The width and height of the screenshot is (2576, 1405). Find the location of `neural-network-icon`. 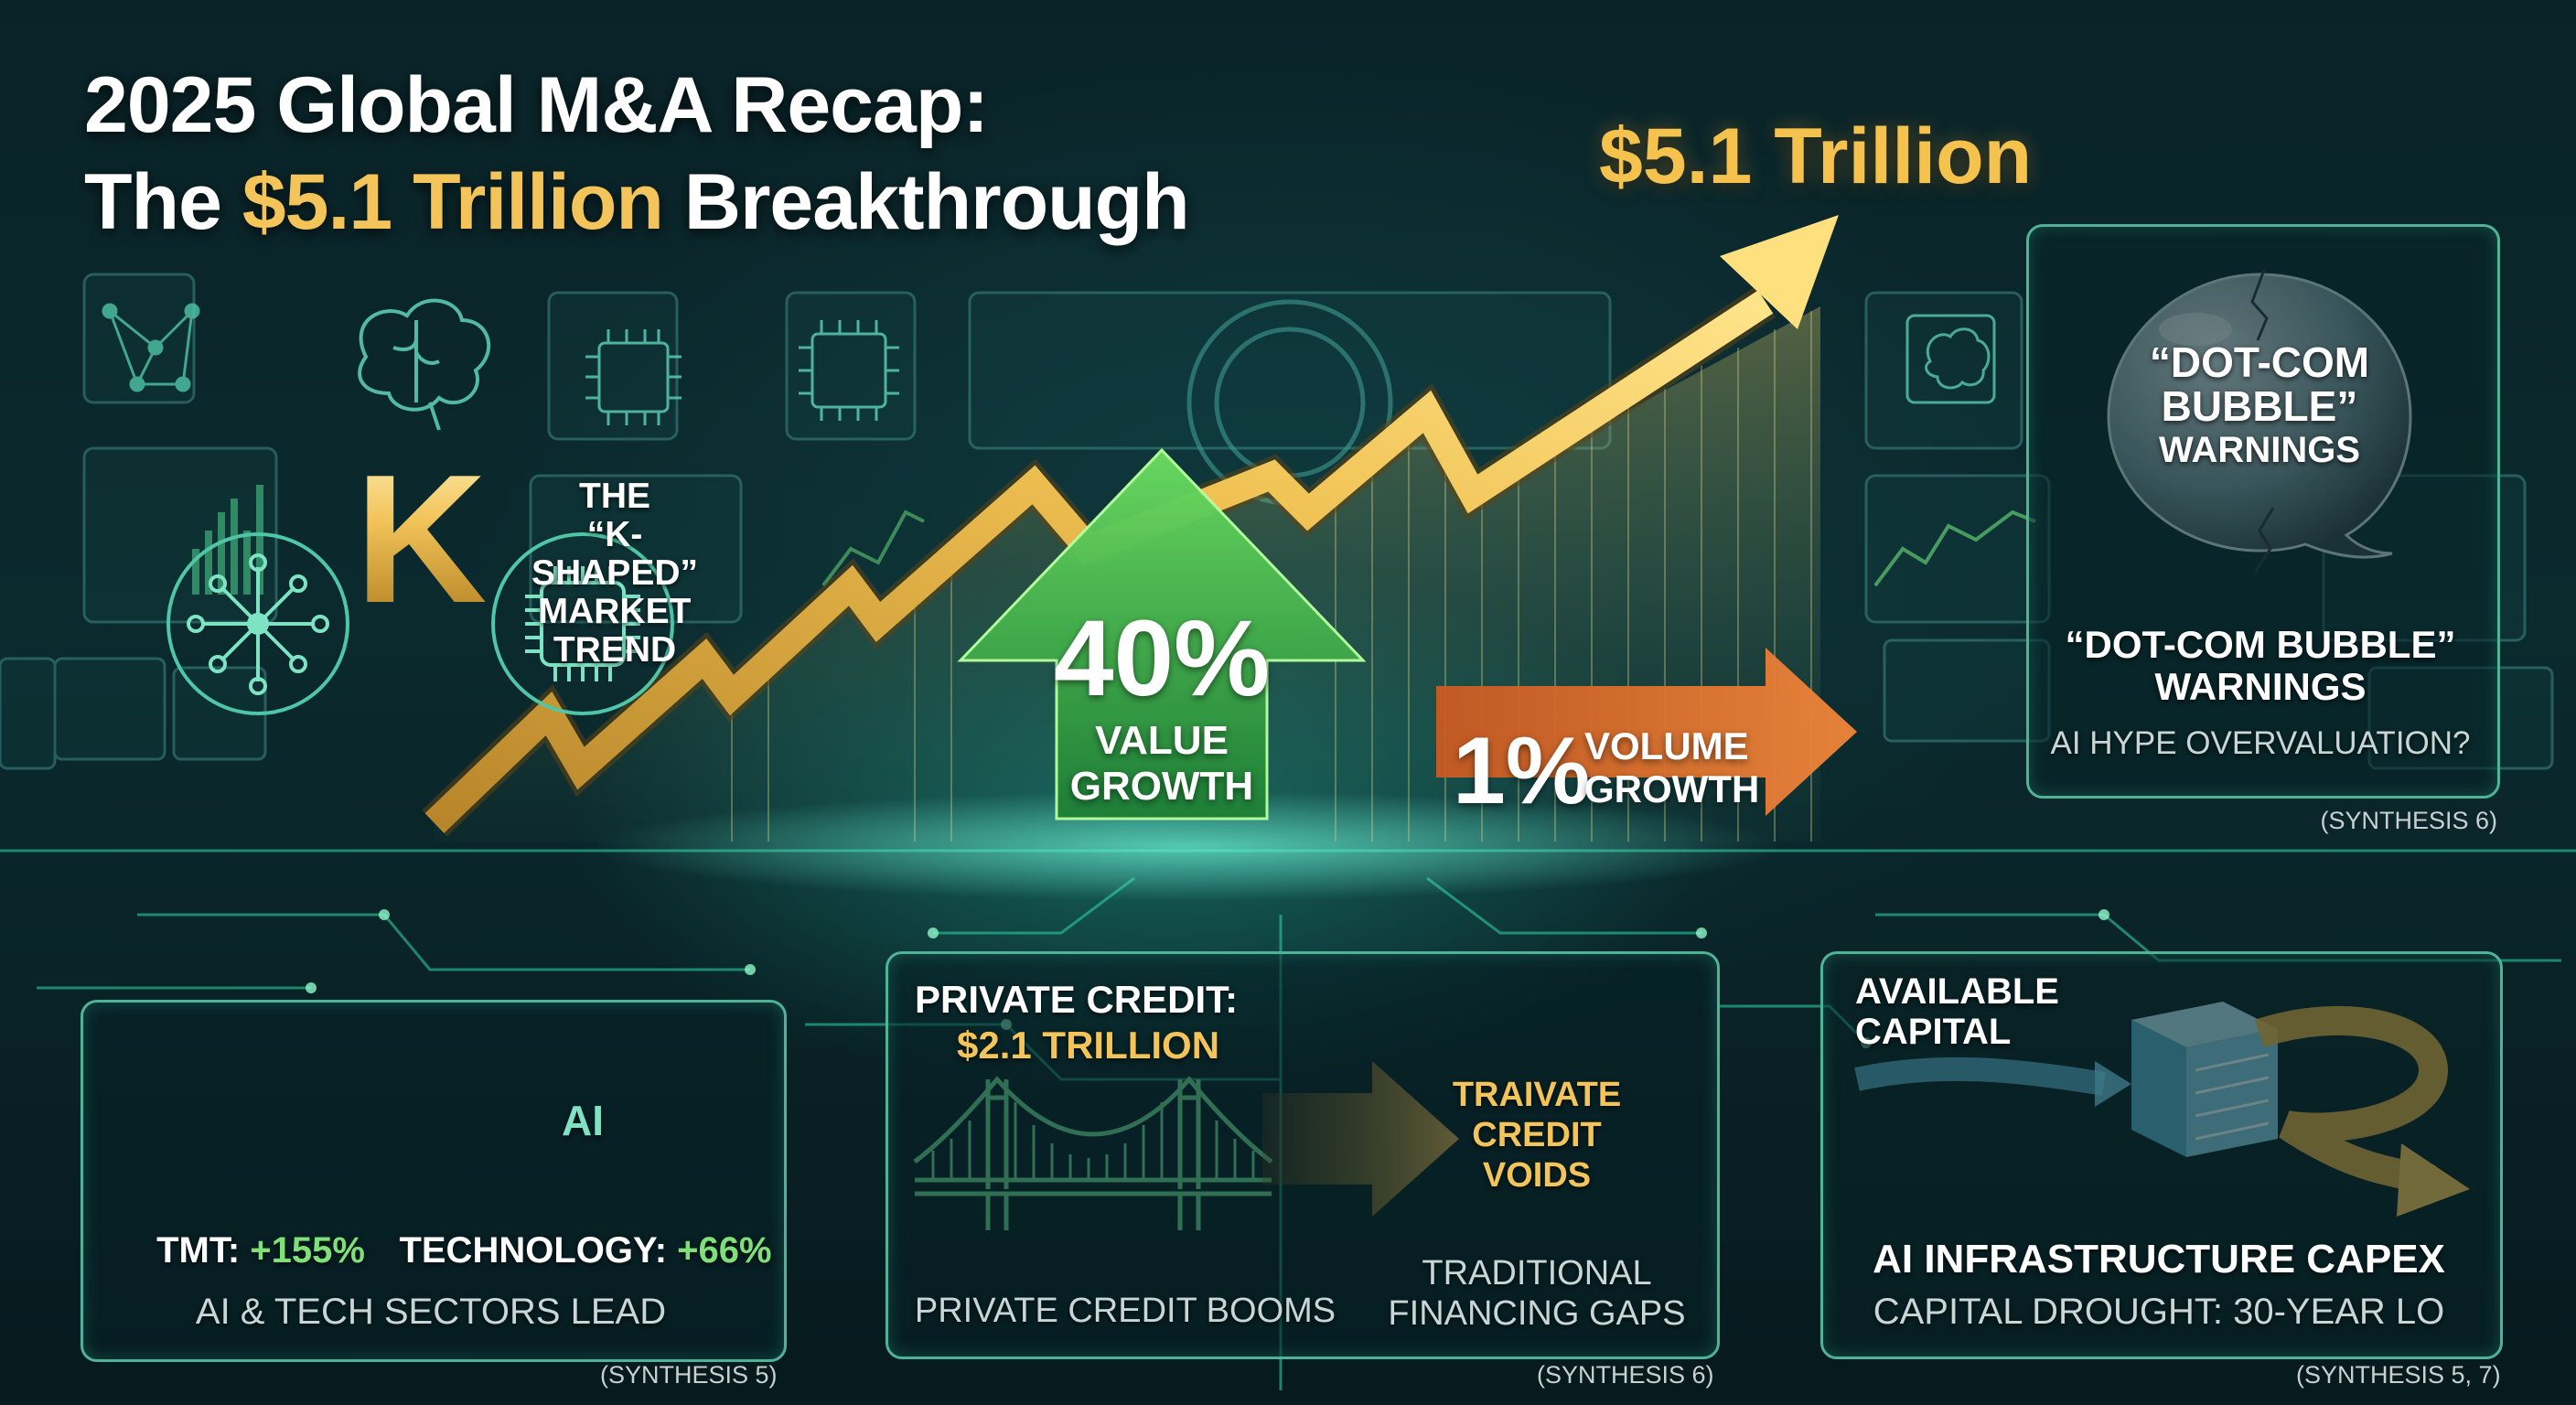

neural-network-icon is located at coordinates (151, 347).